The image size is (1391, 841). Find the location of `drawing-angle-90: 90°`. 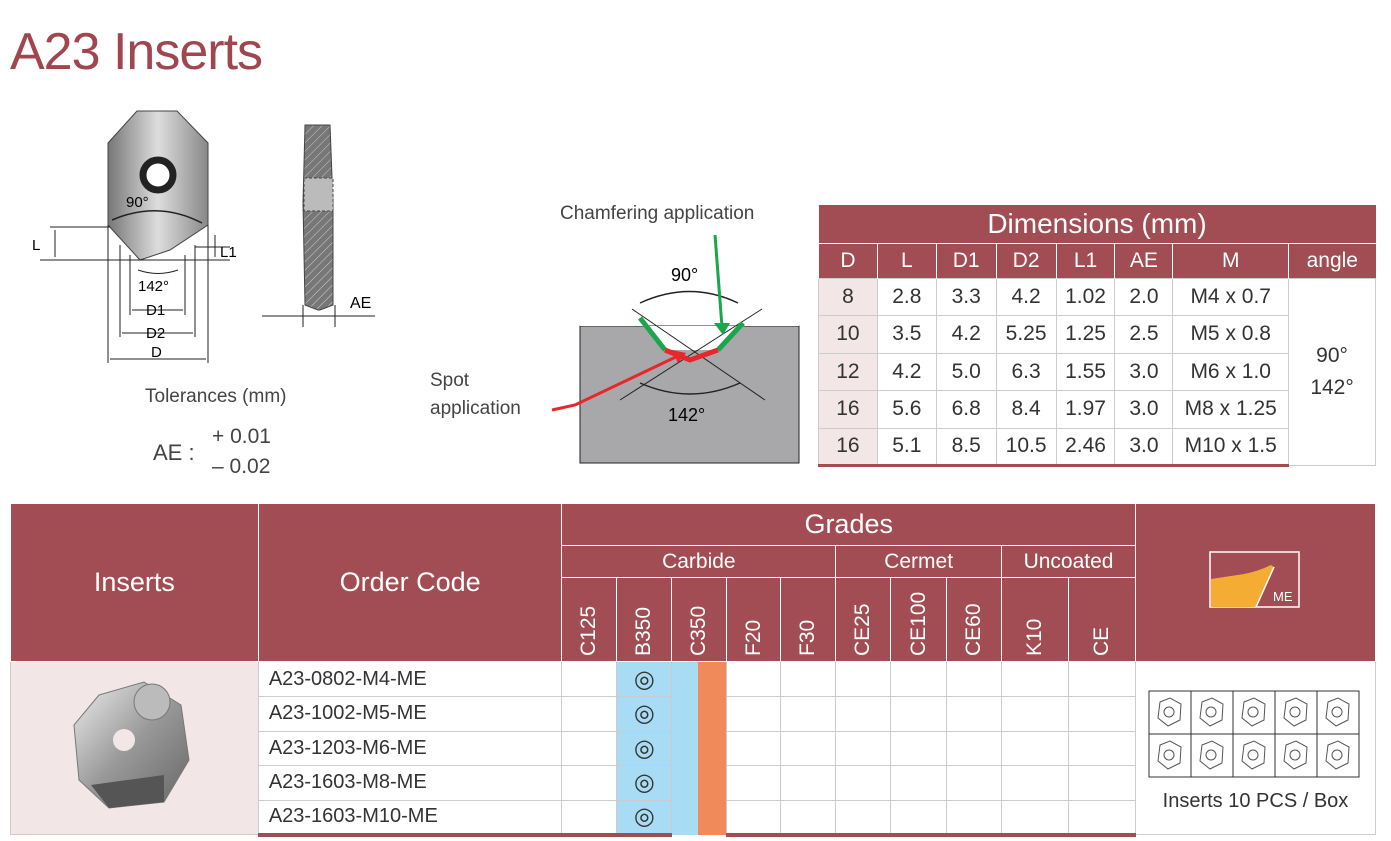

drawing-angle-90: 90° is located at coordinates (137, 202).